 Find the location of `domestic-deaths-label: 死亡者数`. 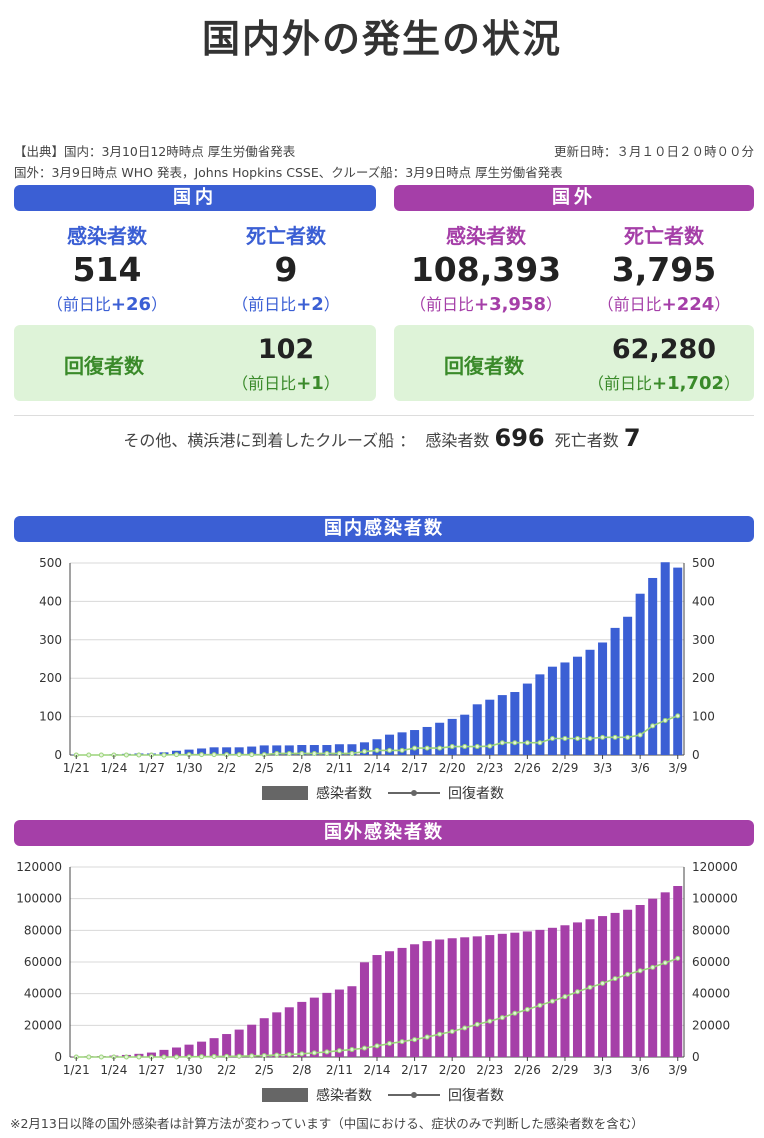

domestic-deaths-label: 死亡者数 is located at coordinates (286, 236).